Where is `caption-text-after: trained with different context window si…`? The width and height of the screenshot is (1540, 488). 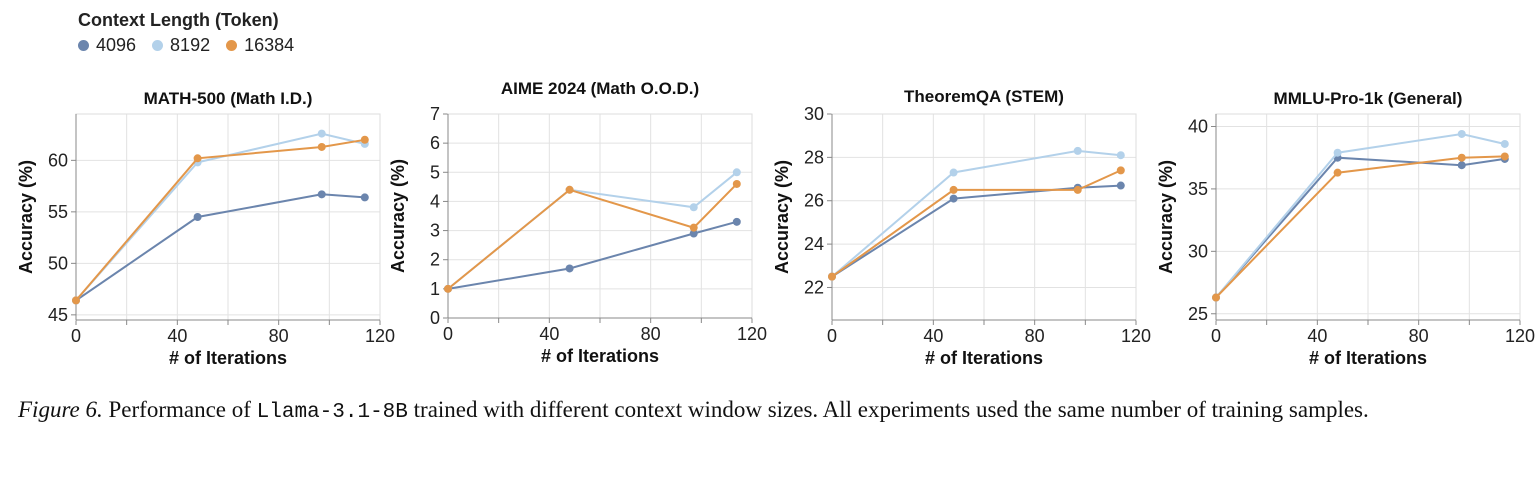 caption-text-after: trained with different context window si… is located at coordinates (891, 409).